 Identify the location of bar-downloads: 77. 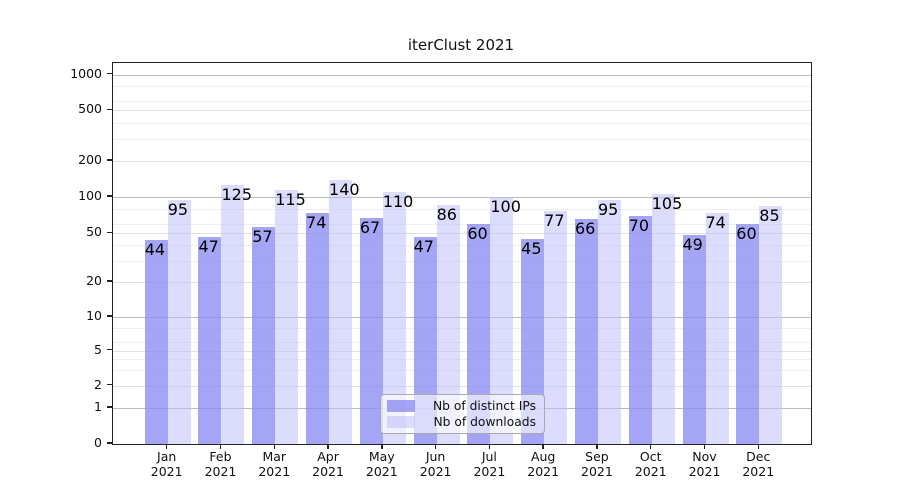
(556, 327).